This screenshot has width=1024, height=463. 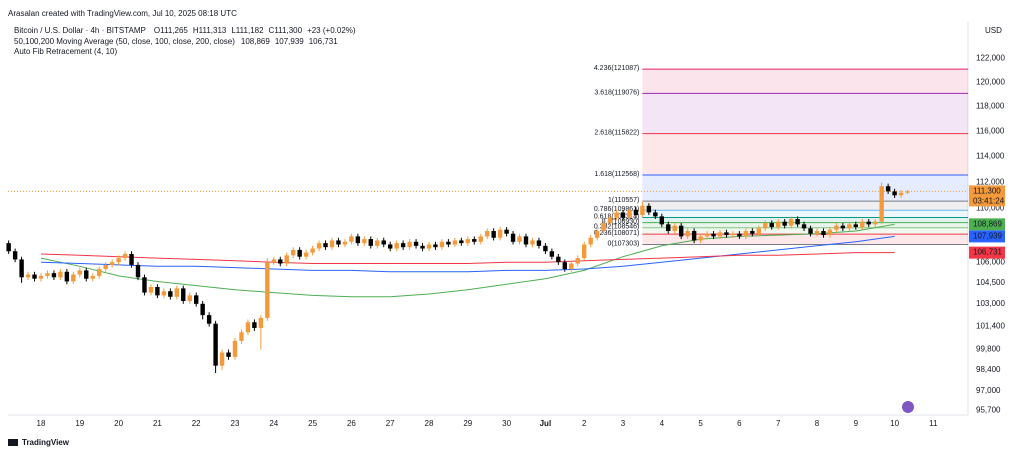 What do you see at coordinates (988, 410) in the screenshot?
I see `y-tick-label: 95,700` at bounding box center [988, 410].